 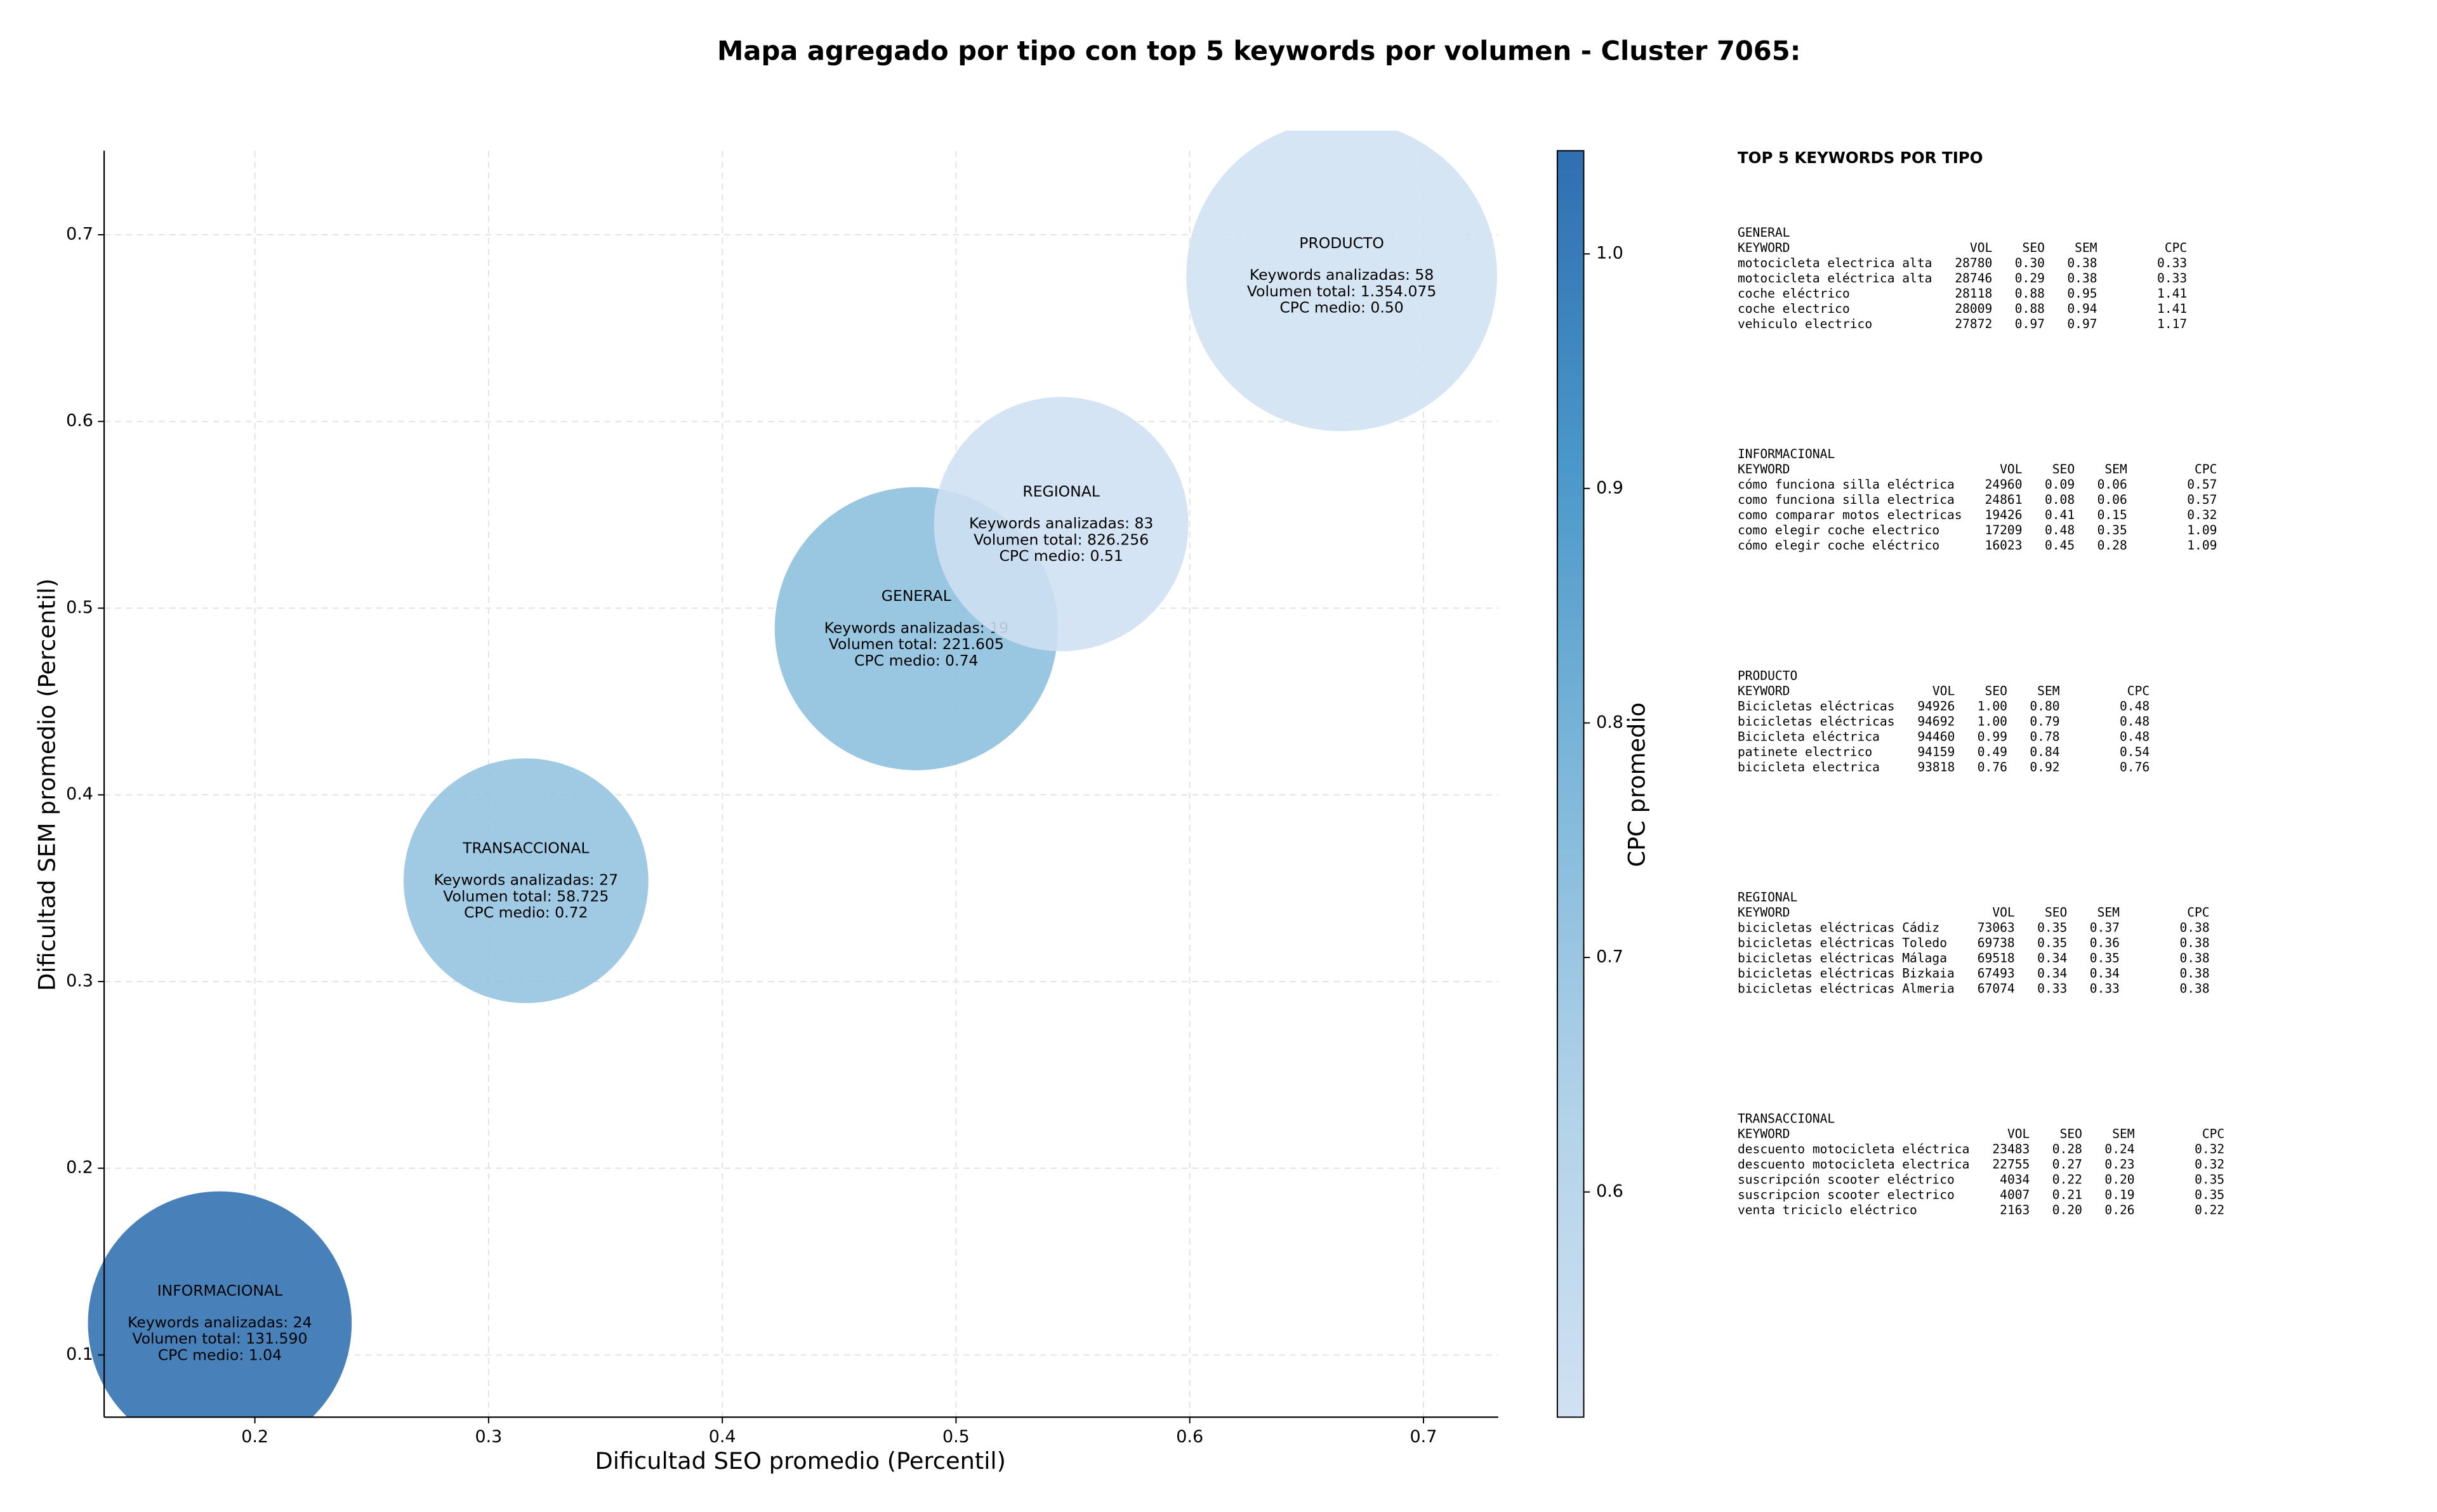 What do you see at coordinates (1061, 539) in the screenshot?
I see `bubble-annotation: Volumen total: 826.256` at bounding box center [1061, 539].